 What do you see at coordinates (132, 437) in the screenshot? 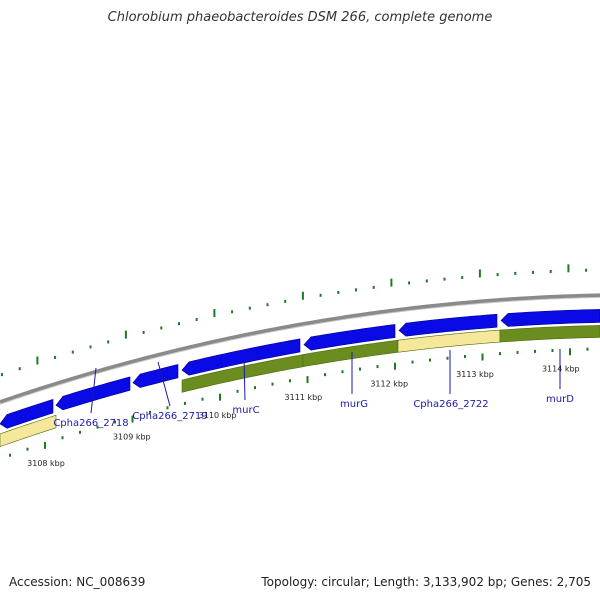
I see `kbp-label: 3109 kbp` at bounding box center [132, 437].